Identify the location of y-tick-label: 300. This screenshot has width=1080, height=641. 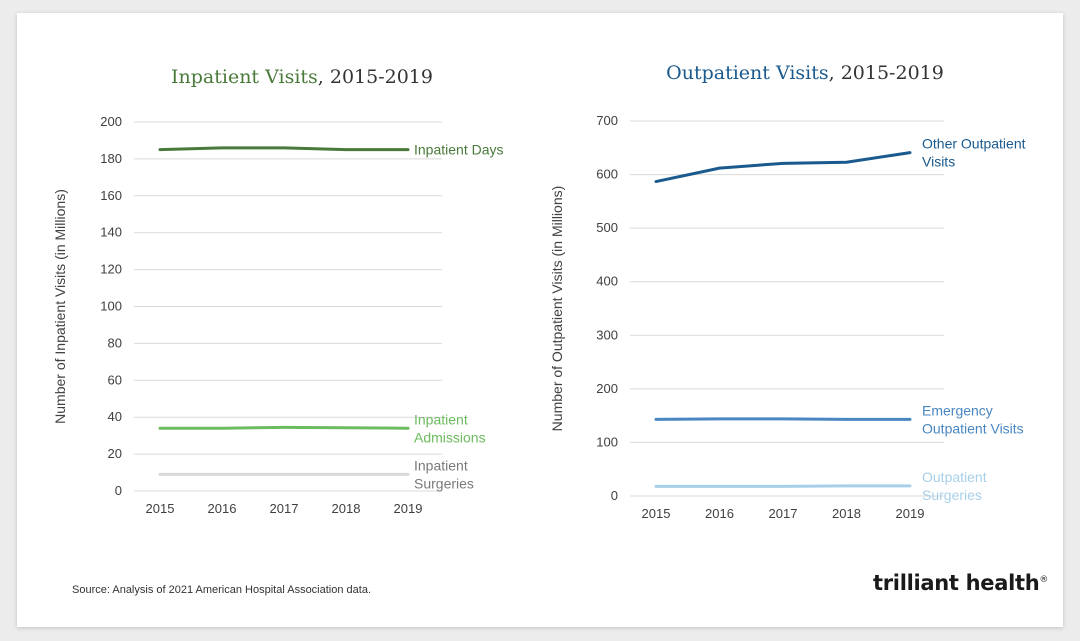
(607, 334).